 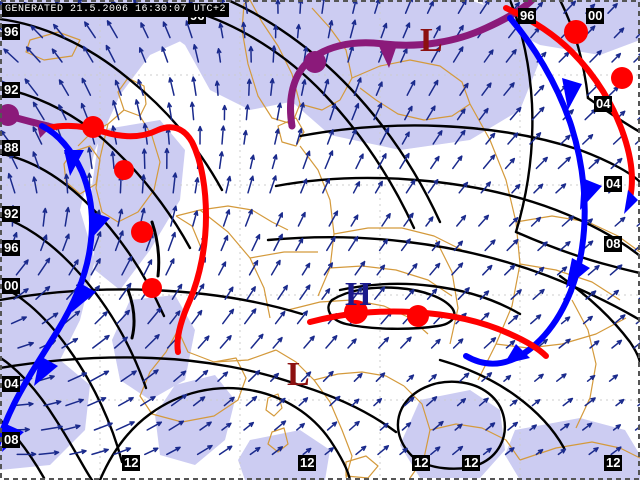 What do you see at coordinates (11, 148) in the screenshot?
I see `isobar-label: 88` at bounding box center [11, 148].